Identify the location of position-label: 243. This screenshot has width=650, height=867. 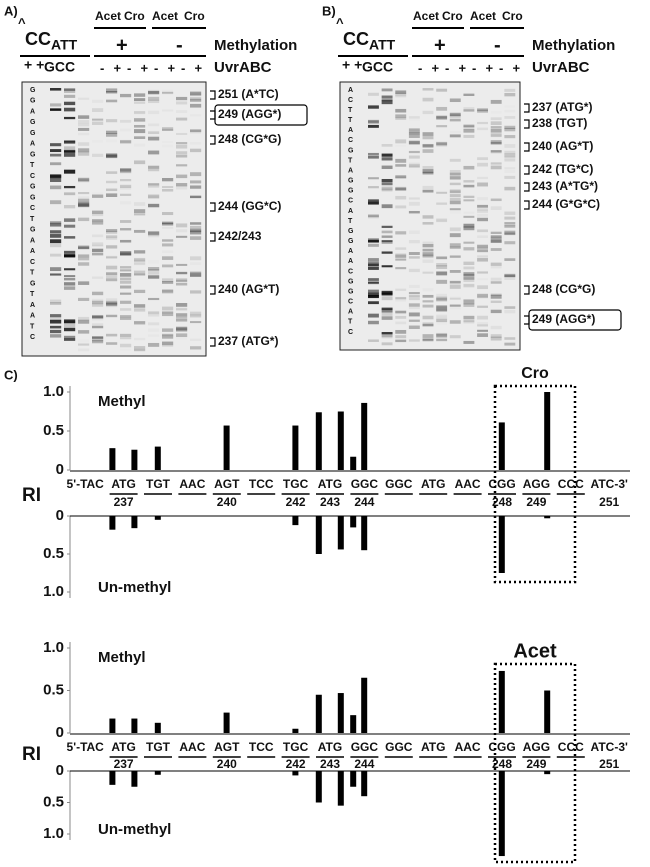
(330, 764).